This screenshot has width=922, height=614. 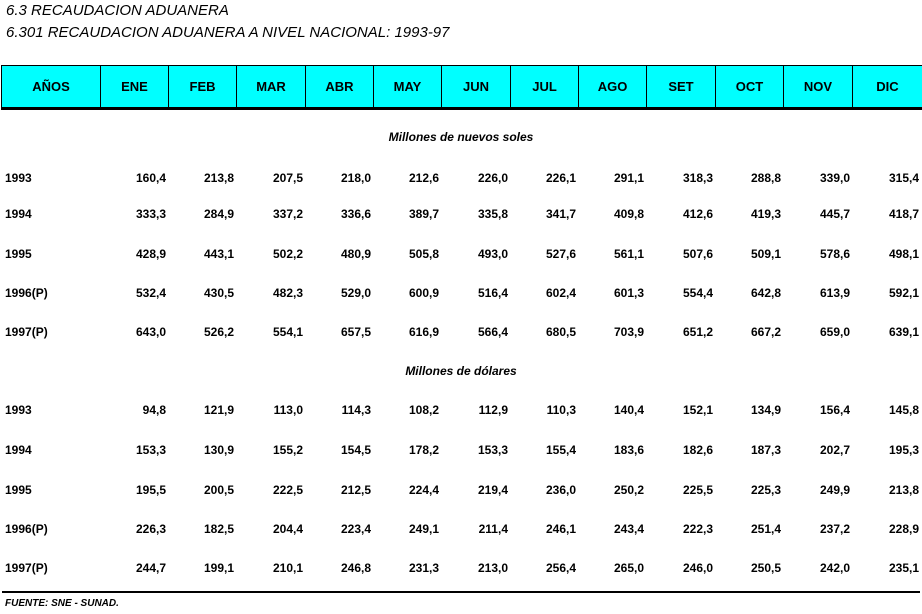 I want to click on value-cell-feb: 526,2, so click(x=218, y=332).